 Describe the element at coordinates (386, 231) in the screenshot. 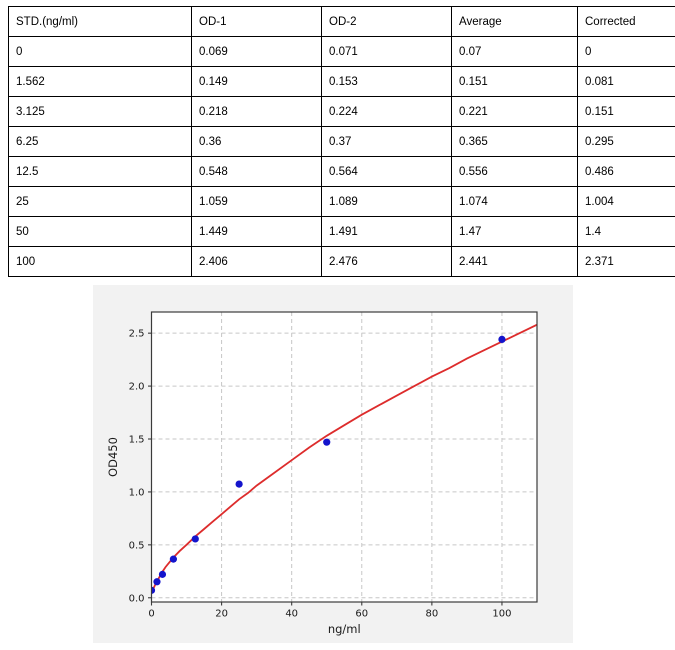

I see `table-cell: 1.491` at that location.